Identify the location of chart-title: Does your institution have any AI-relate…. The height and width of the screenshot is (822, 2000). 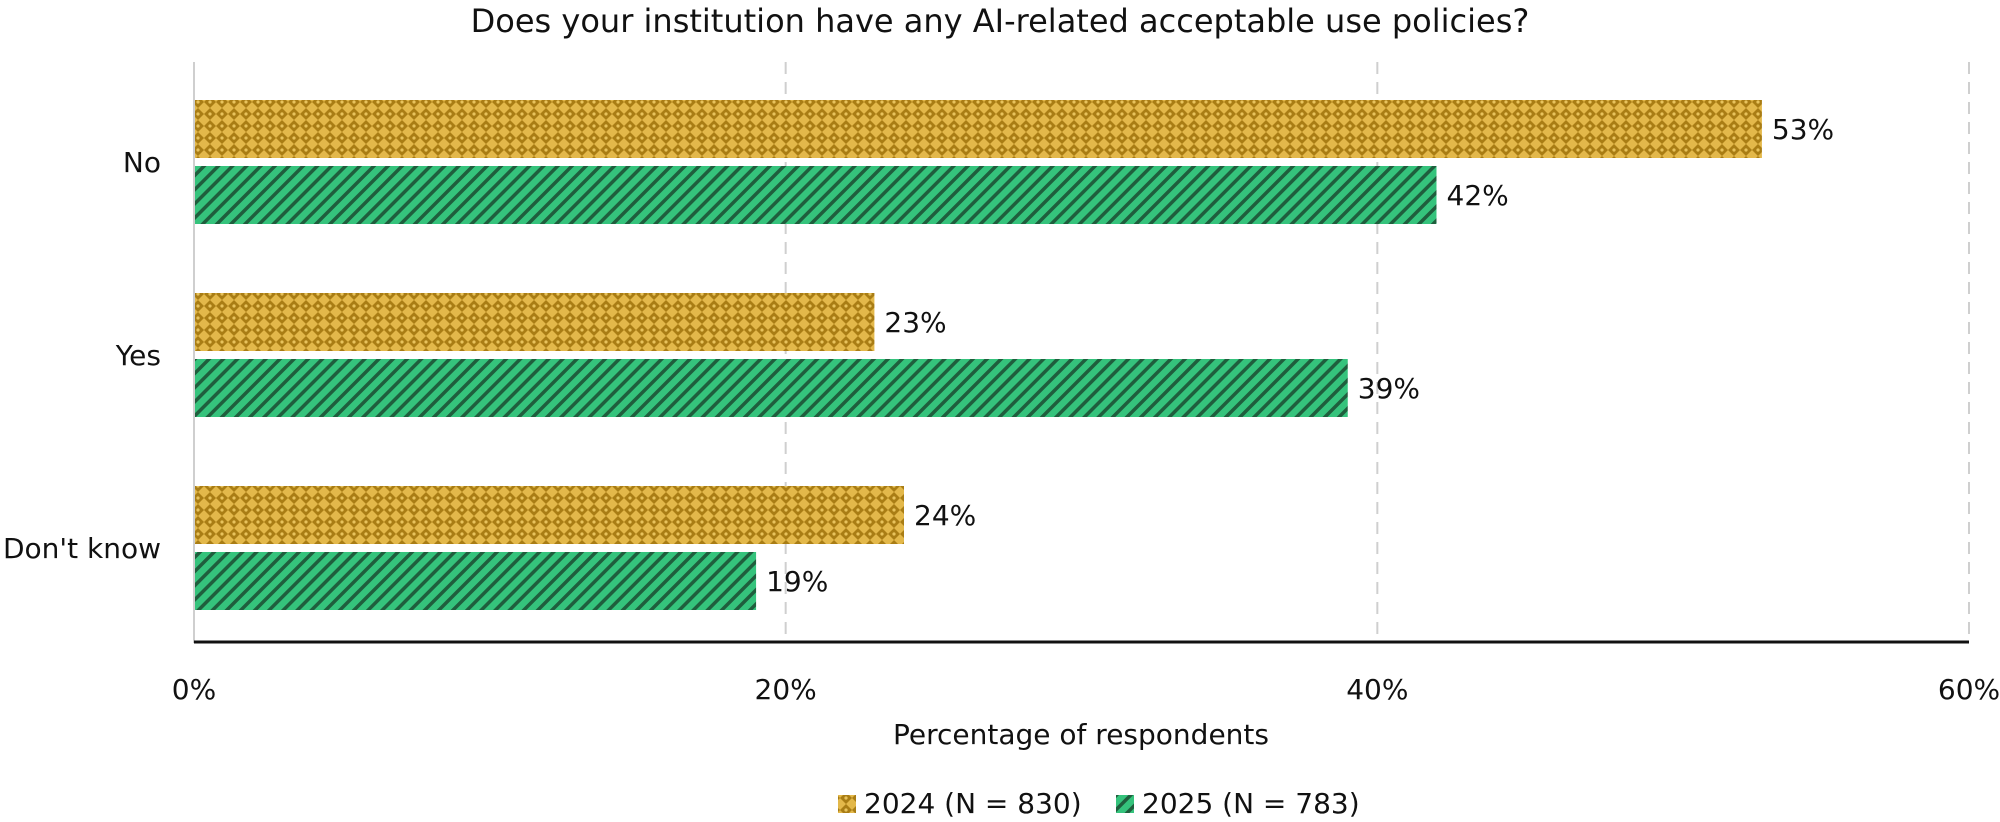
(1000, 21).